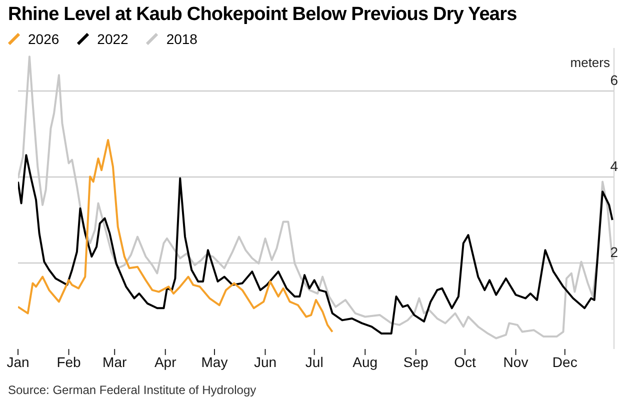 This screenshot has height=403, width=637. I want to click on x-tick-label: Apr, so click(165, 362).